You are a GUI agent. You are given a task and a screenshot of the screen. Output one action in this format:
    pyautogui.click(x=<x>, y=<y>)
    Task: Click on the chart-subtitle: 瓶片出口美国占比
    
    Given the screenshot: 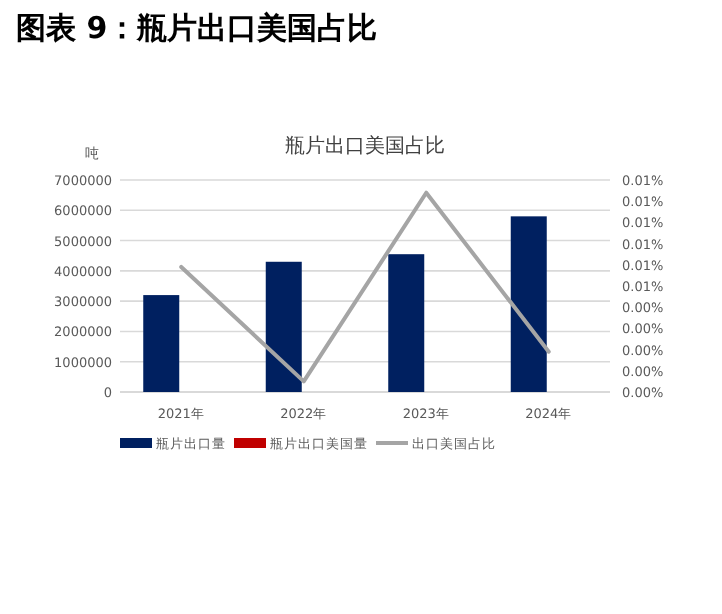 What is the action you would take?
    pyautogui.click(x=365, y=146)
    